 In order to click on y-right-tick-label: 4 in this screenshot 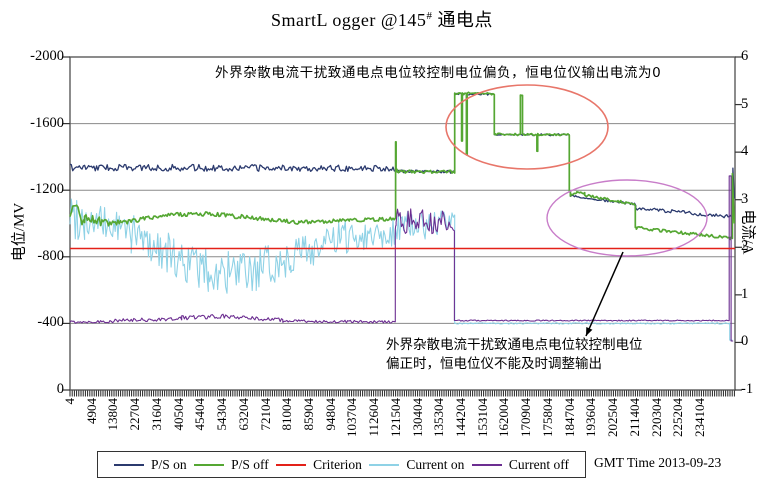, I will do `click(745, 151)`.